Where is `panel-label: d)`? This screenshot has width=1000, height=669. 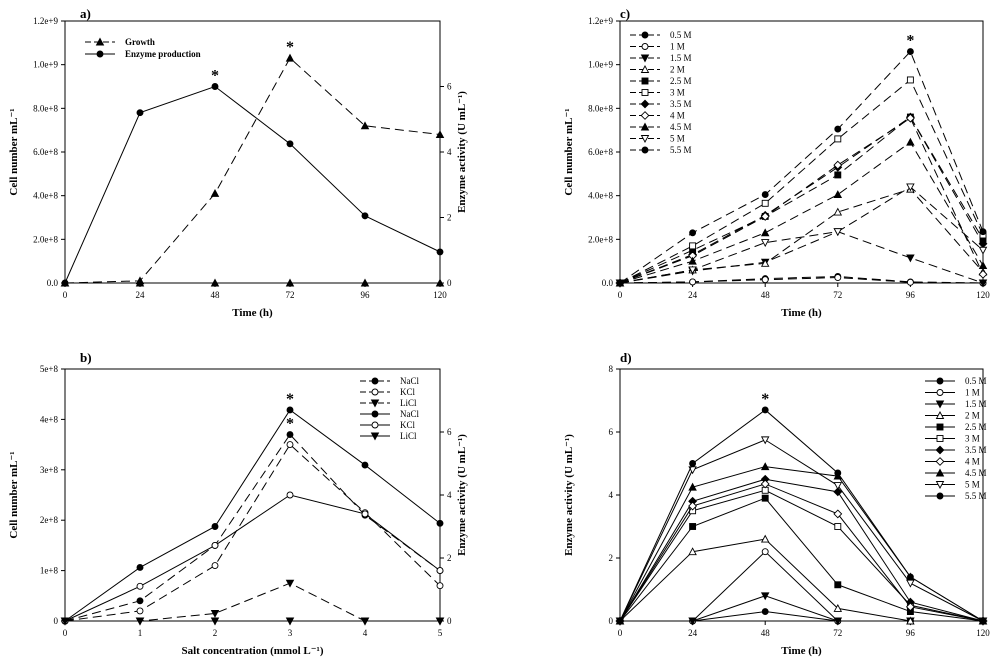 panel-label: d) is located at coordinates (626, 357).